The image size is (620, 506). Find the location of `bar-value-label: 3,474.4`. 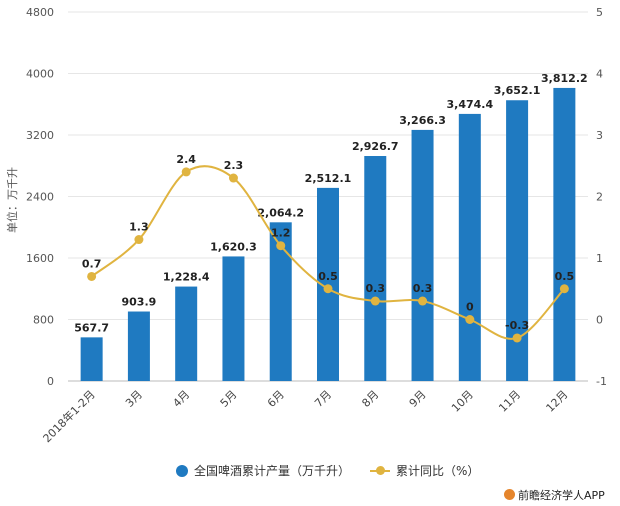

bar-value-label: 3,474.4 is located at coordinates (469, 104).